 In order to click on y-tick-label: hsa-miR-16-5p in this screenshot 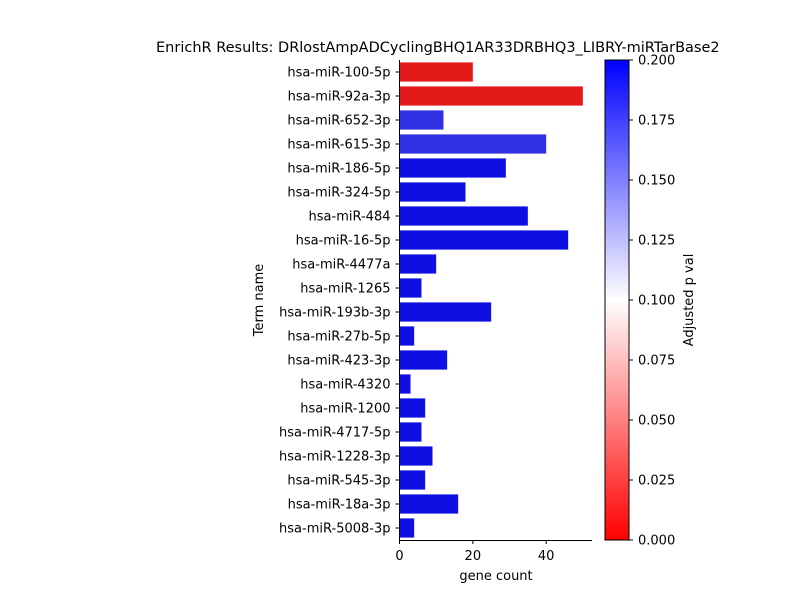, I will do `click(343, 241)`.